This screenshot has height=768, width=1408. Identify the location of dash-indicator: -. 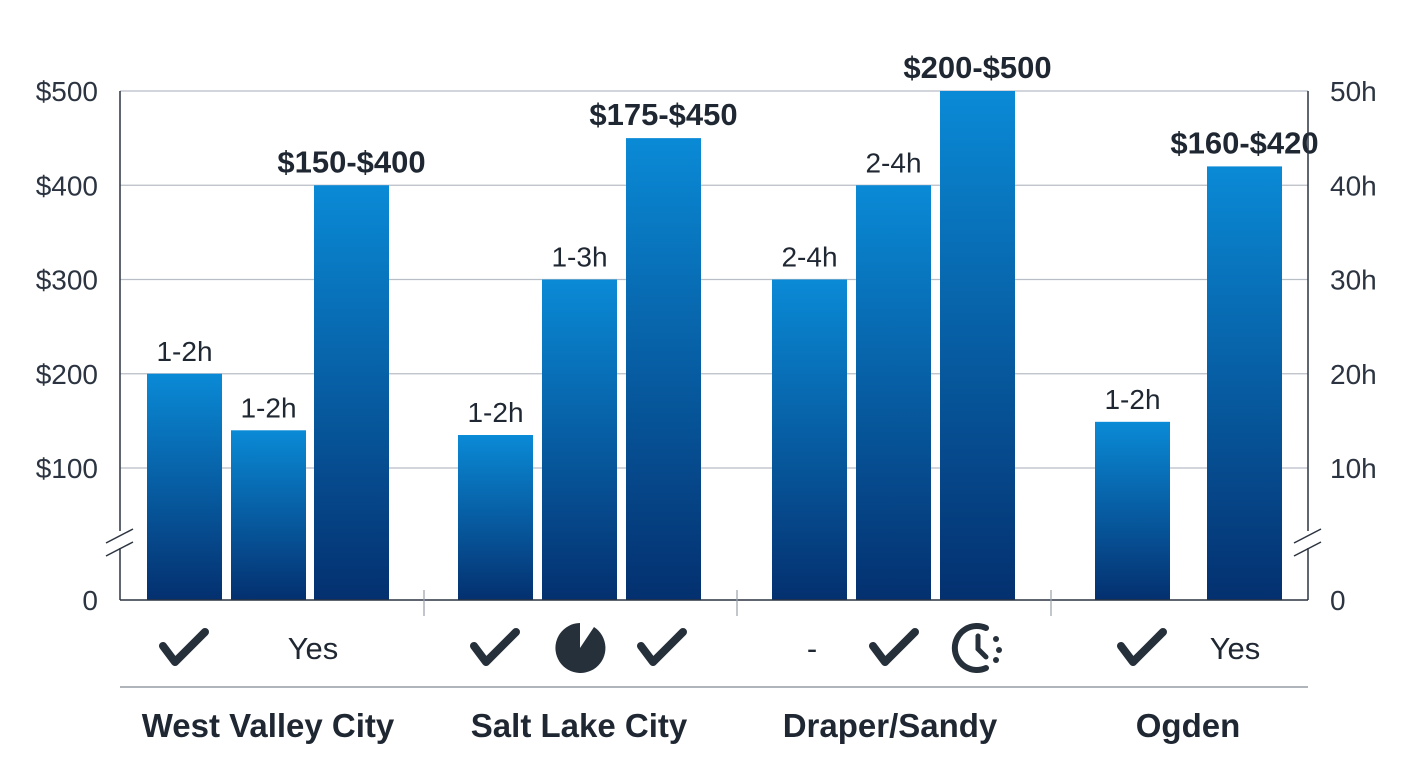
(812, 648).